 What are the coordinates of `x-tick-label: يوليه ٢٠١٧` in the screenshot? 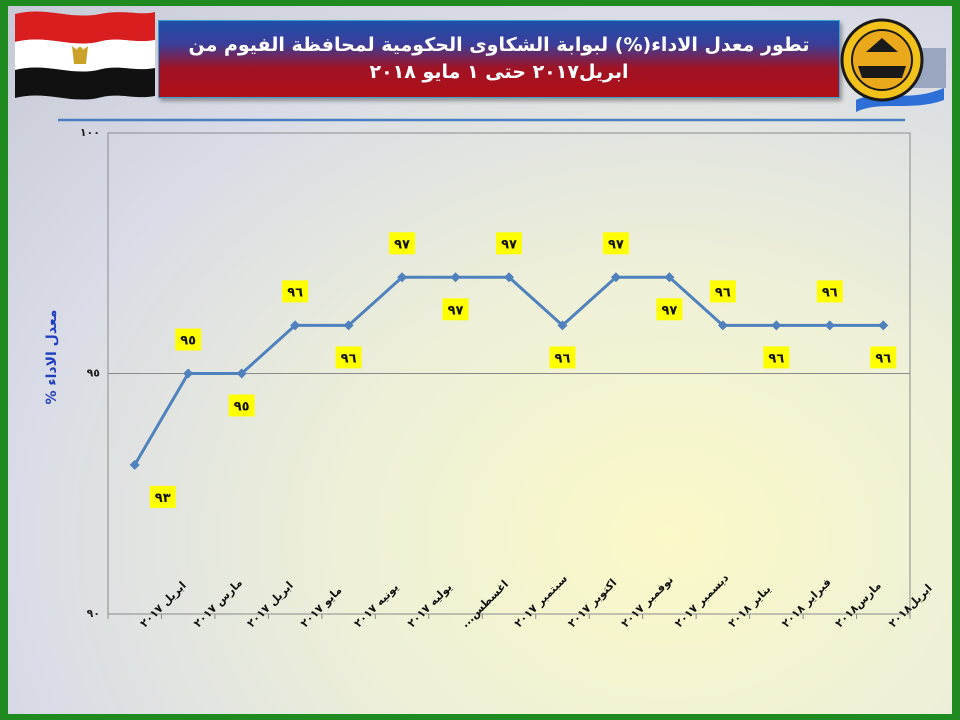 It's located at (430, 606).